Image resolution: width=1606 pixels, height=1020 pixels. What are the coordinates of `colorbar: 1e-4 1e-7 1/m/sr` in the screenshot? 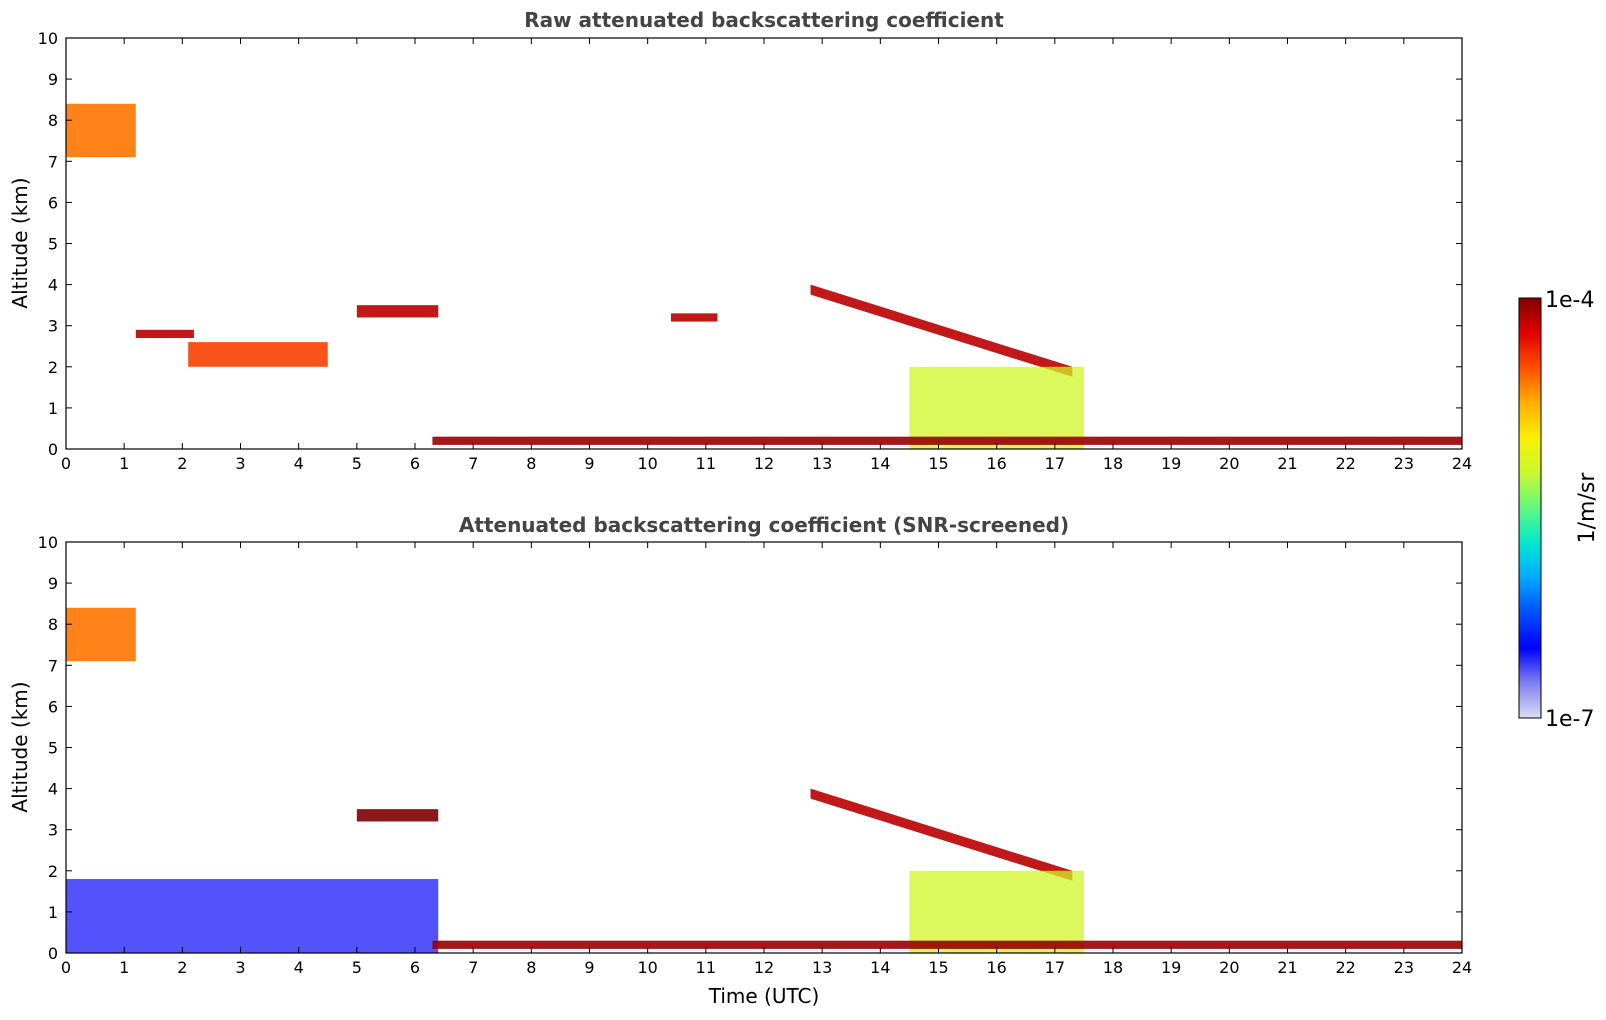 It's located at (1559, 510).